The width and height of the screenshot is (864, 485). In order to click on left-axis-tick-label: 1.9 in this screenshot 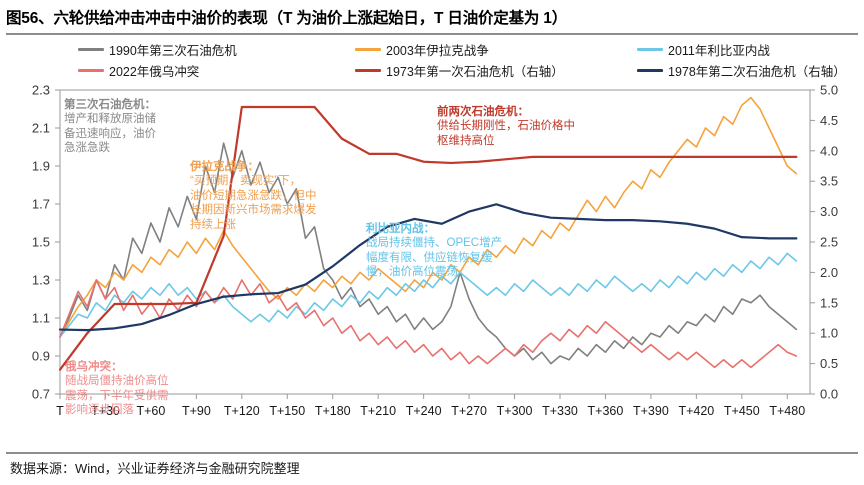, I will do `click(41, 166)`.